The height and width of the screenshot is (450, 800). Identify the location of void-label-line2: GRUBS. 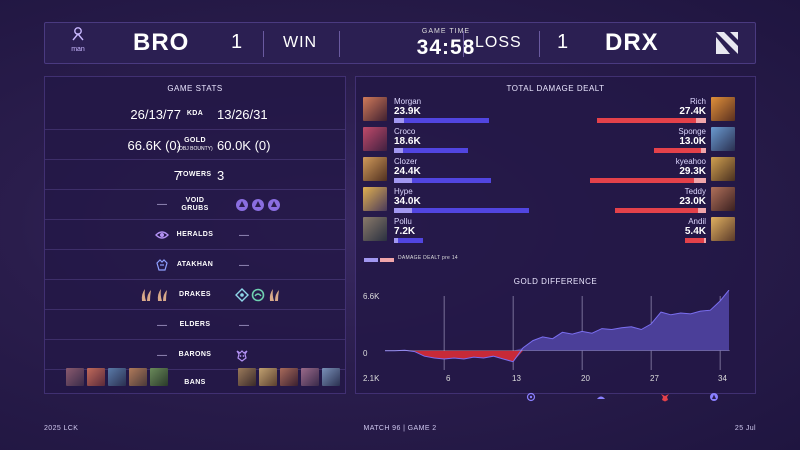
(195, 208).